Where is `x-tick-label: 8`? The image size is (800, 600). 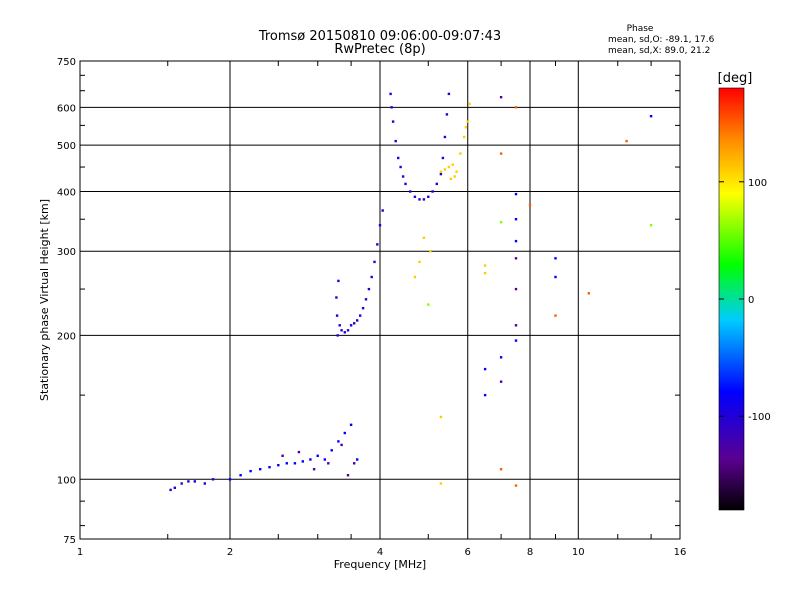 x-tick-label: 8 is located at coordinates (530, 552).